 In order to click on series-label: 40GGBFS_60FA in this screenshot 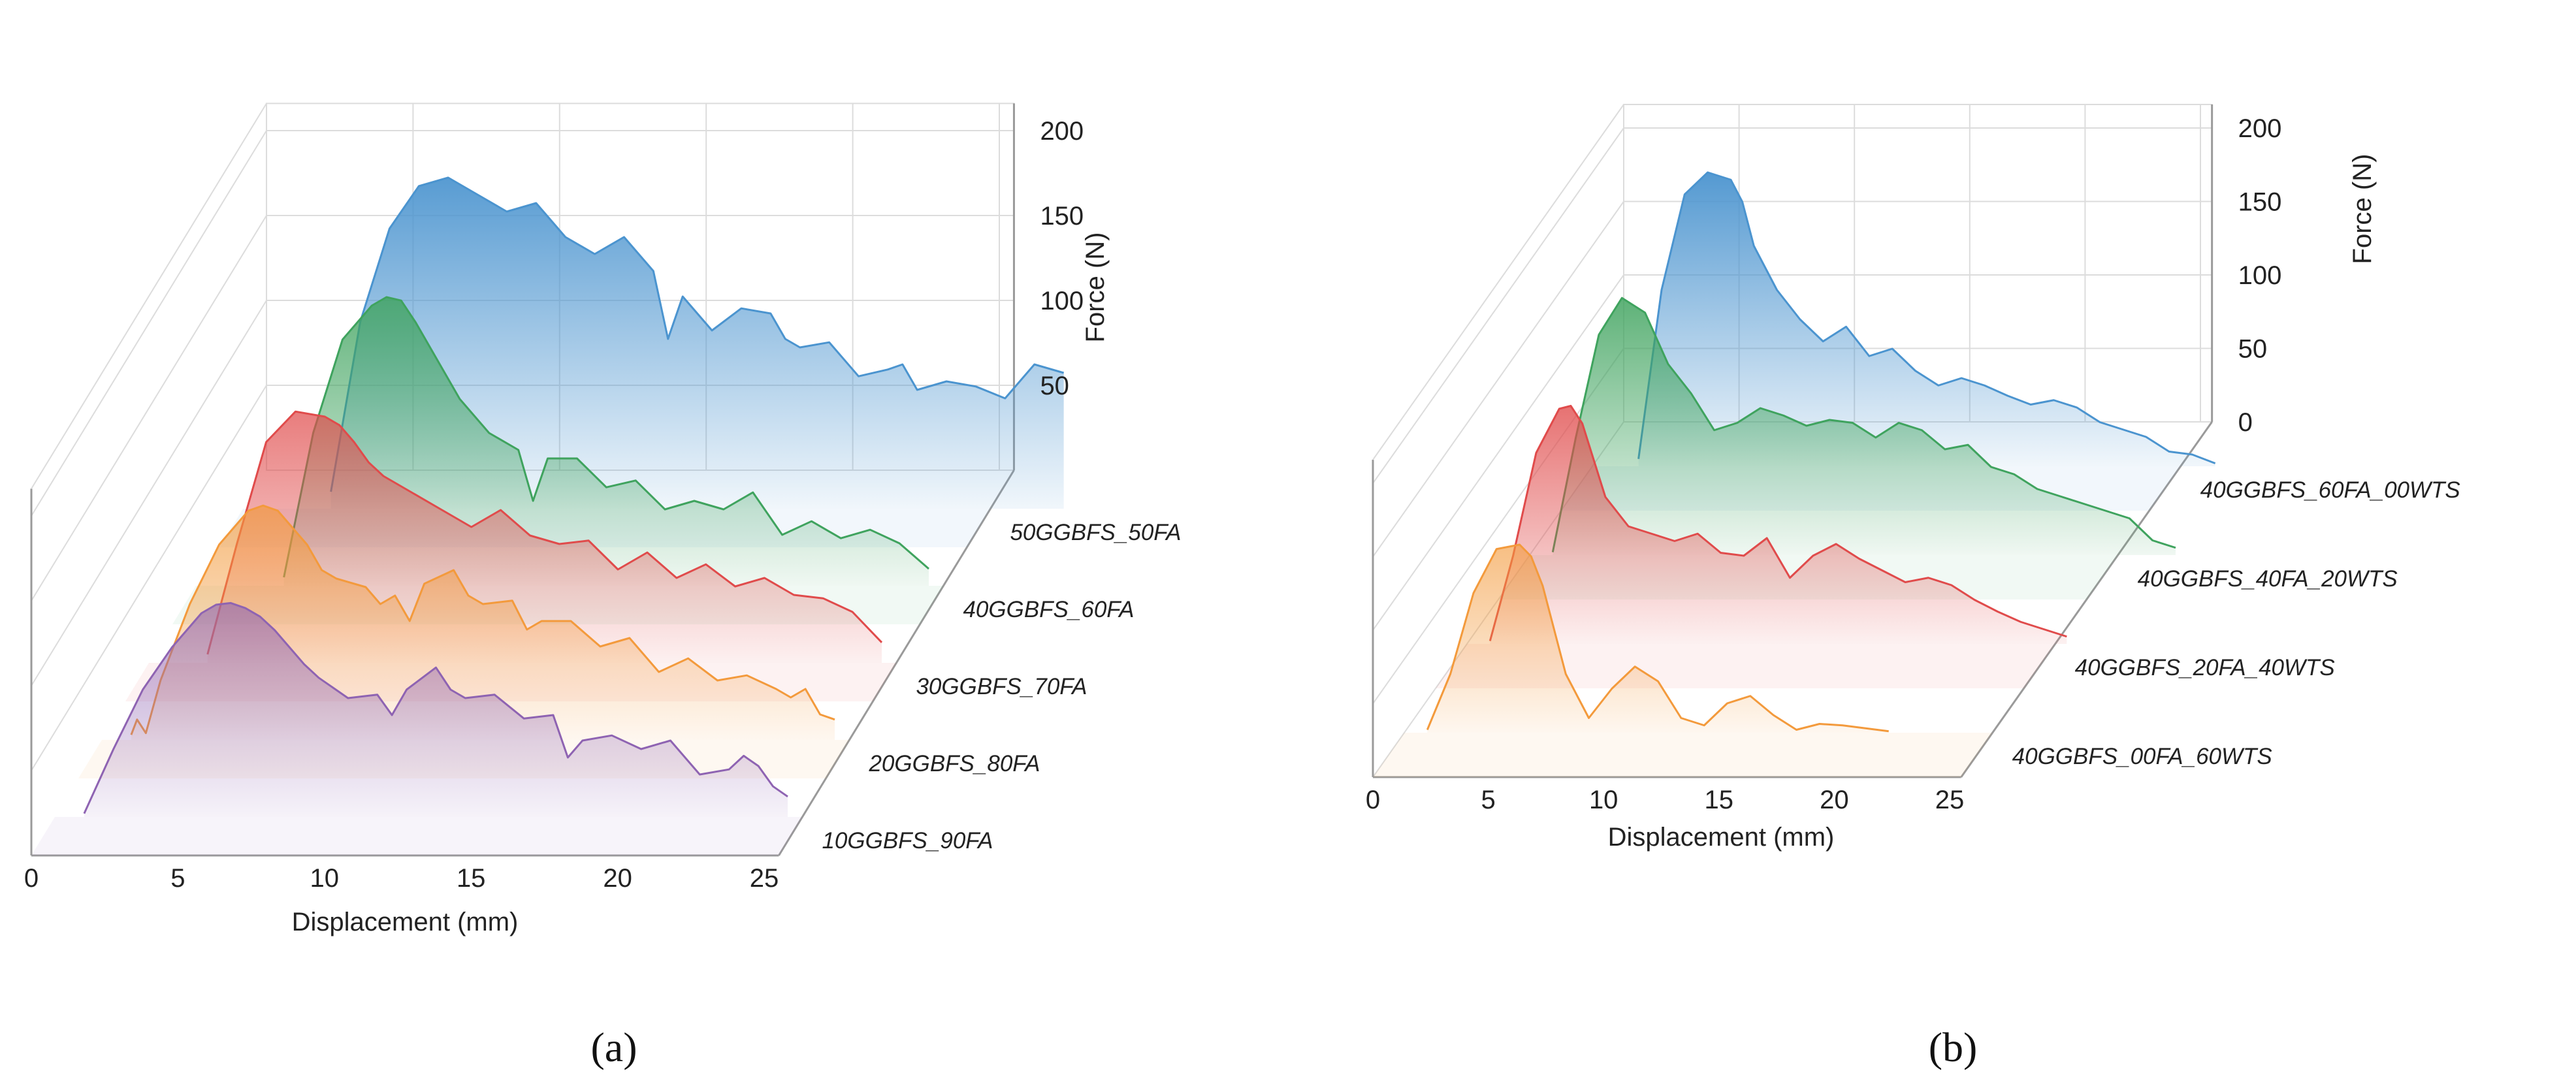, I will do `click(1048, 609)`.